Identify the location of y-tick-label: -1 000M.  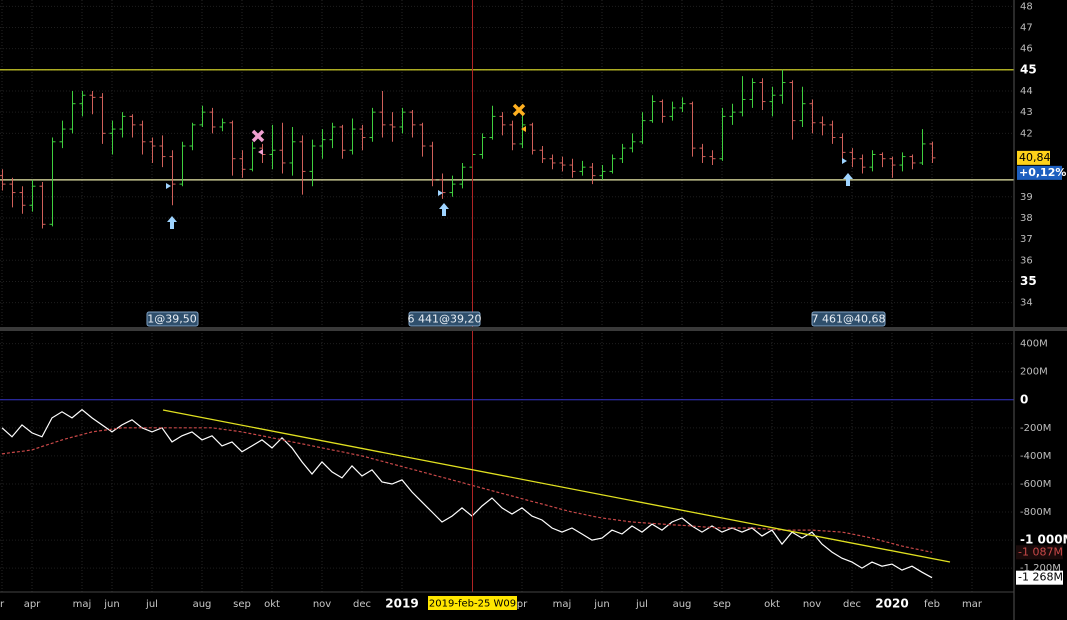
(1043, 540).